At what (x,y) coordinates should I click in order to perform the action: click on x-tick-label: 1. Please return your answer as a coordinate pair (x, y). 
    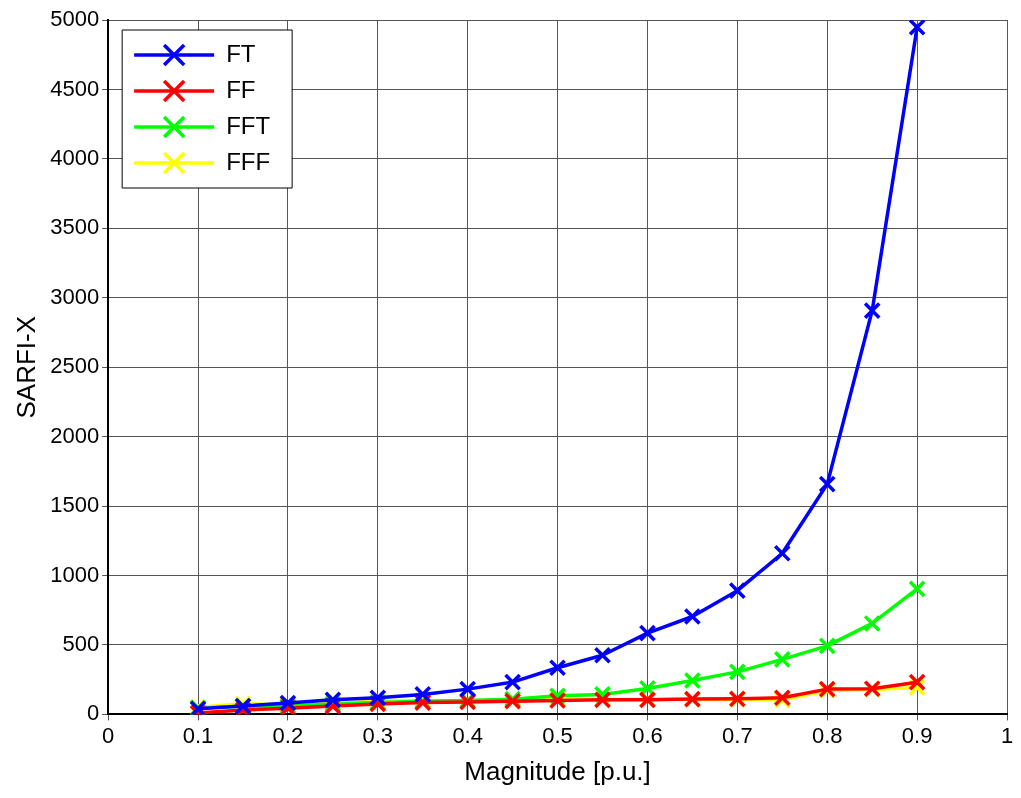
    Looking at the image, I should click on (1007, 735).